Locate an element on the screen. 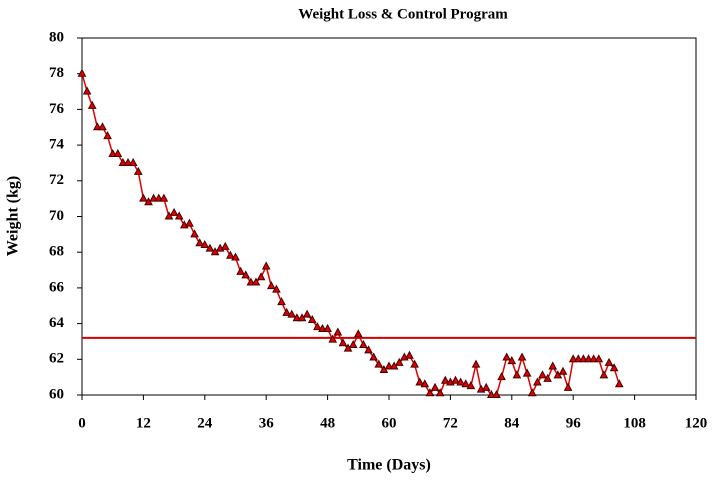 Image resolution: width=716 pixels, height=481 pixels. y-tick-label: 76 is located at coordinates (57, 109).